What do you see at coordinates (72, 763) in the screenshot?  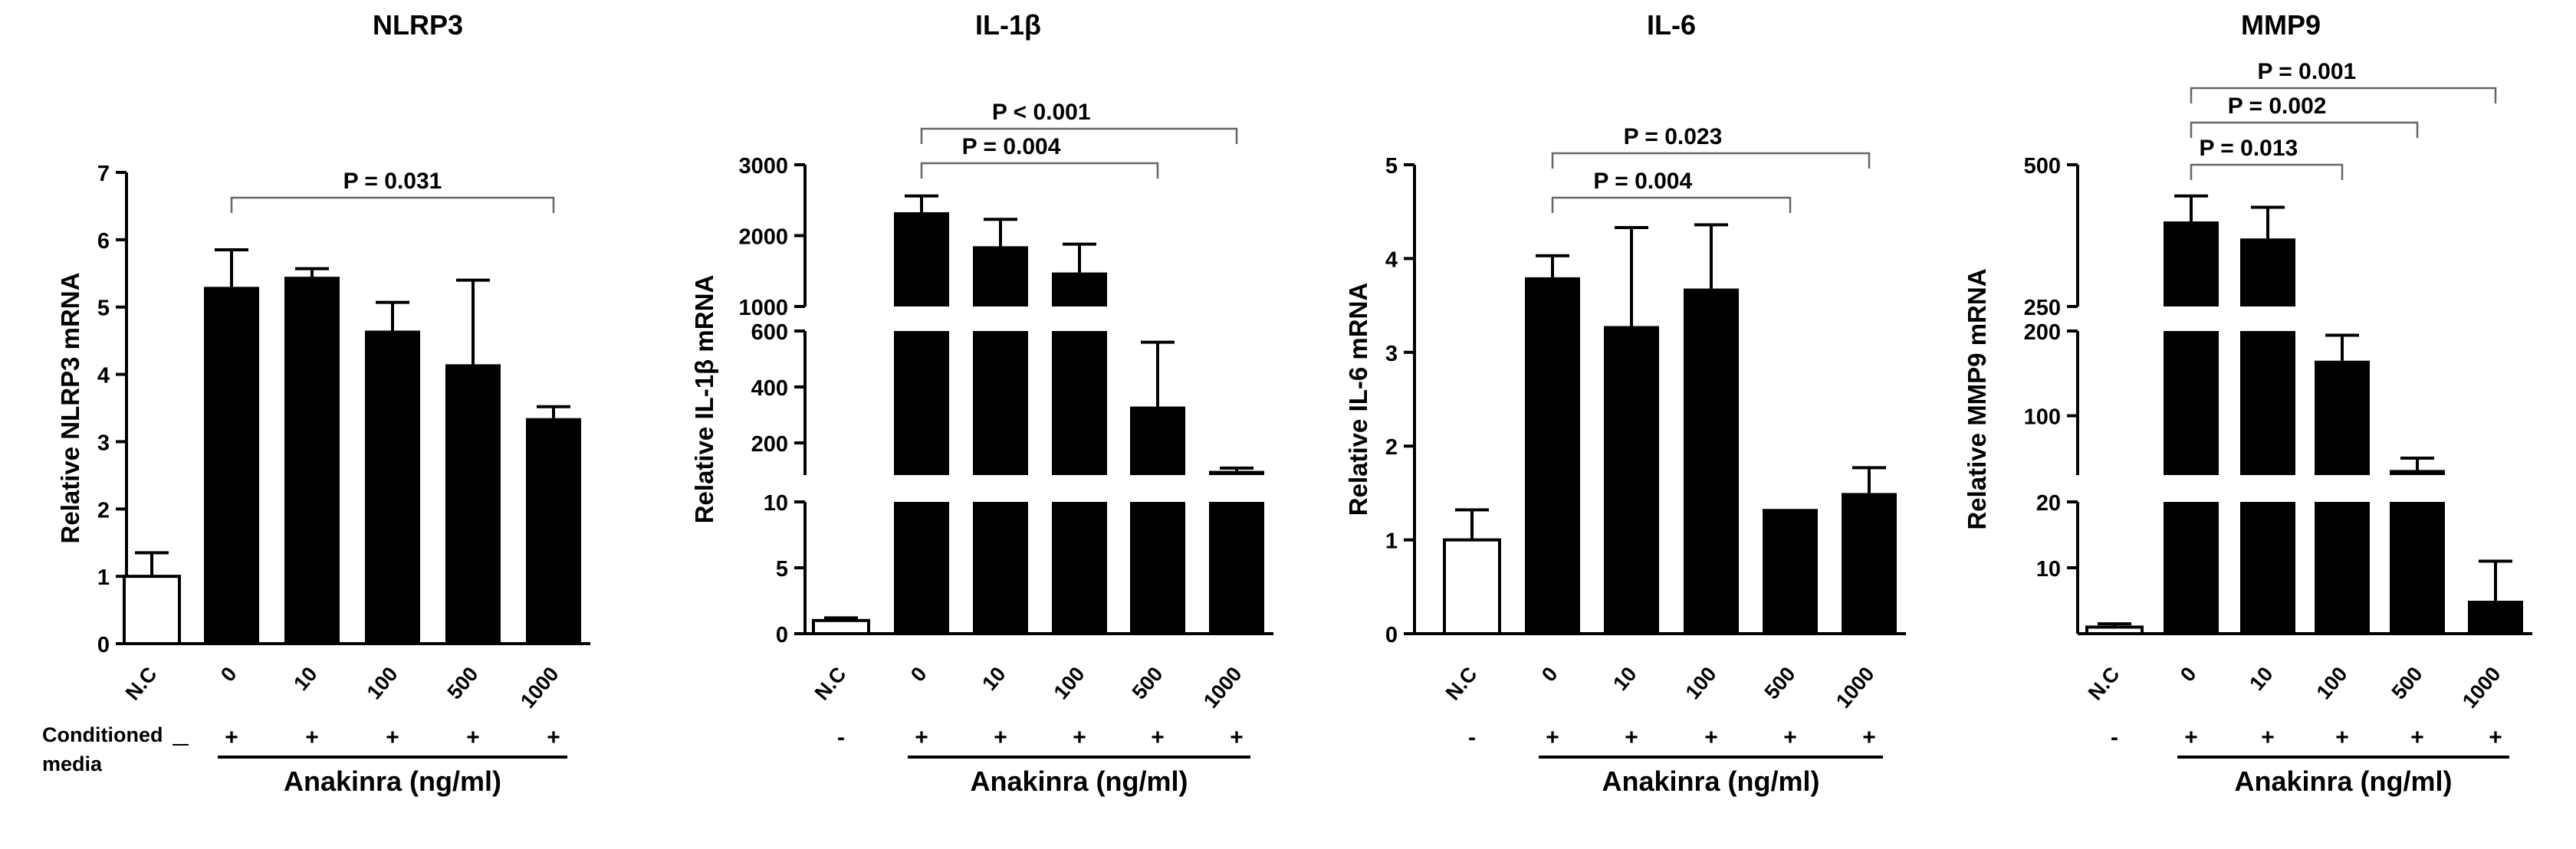 I see `condition-row-label-2: media` at bounding box center [72, 763].